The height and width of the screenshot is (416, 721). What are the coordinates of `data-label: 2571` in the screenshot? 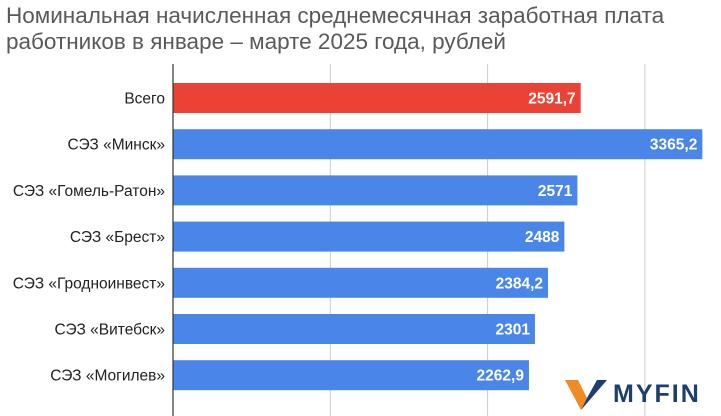 It's located at (555, 191).